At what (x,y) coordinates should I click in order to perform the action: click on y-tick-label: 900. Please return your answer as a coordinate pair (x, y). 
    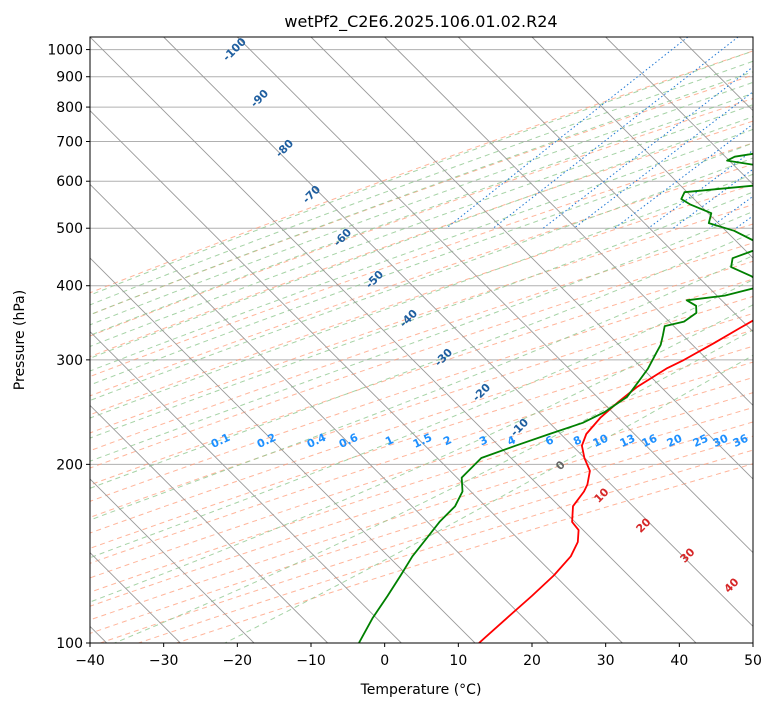
    Looking at the image, I should click on (69, 78).